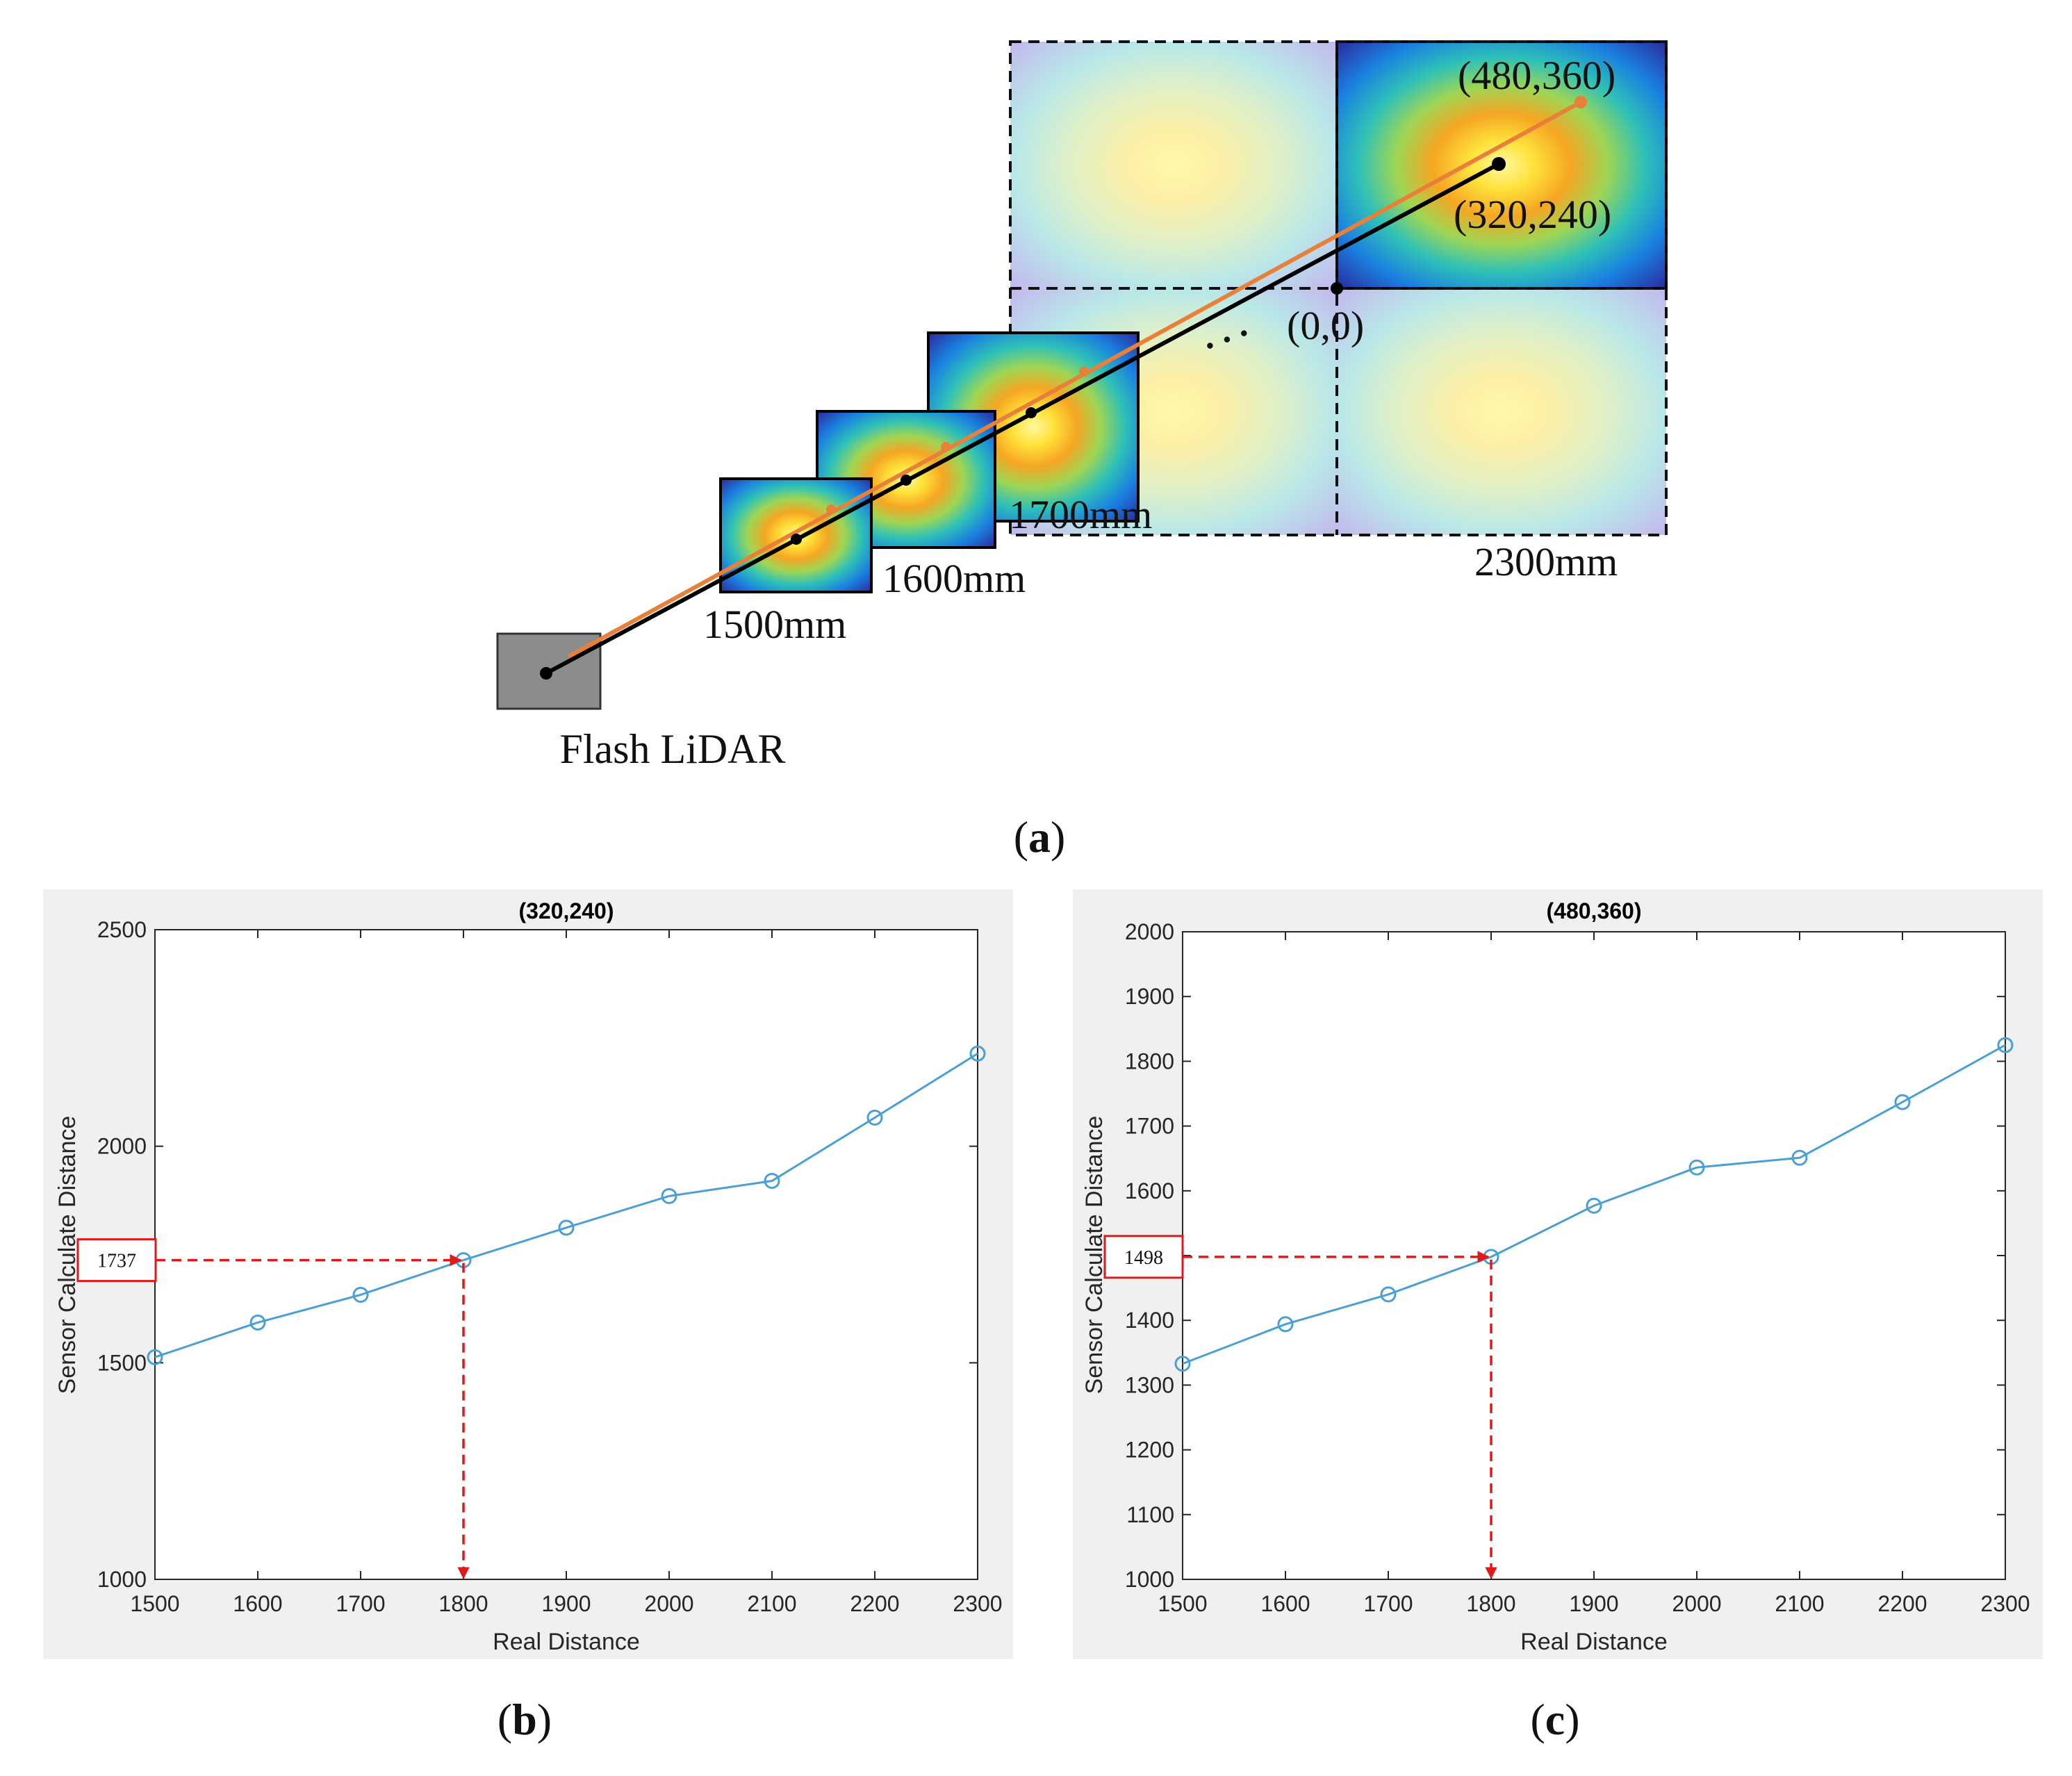 The image size is (2072, 1776). Describe the element at coordinates (1150, 1451) in the screenshot. I see `chart-c-ytick-label: 1200` at that location.